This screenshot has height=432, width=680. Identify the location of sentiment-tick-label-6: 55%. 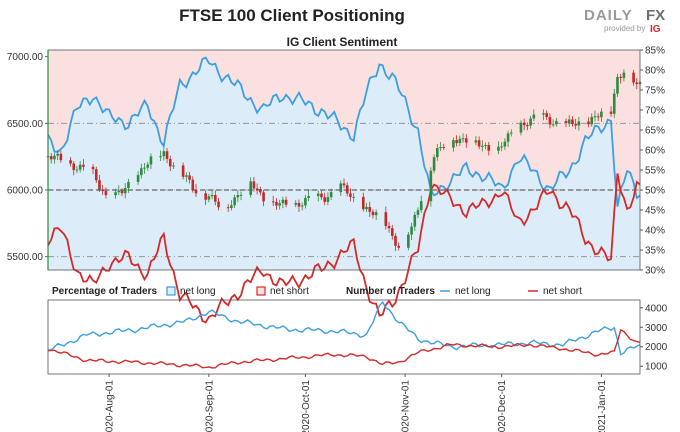
(655, 171).